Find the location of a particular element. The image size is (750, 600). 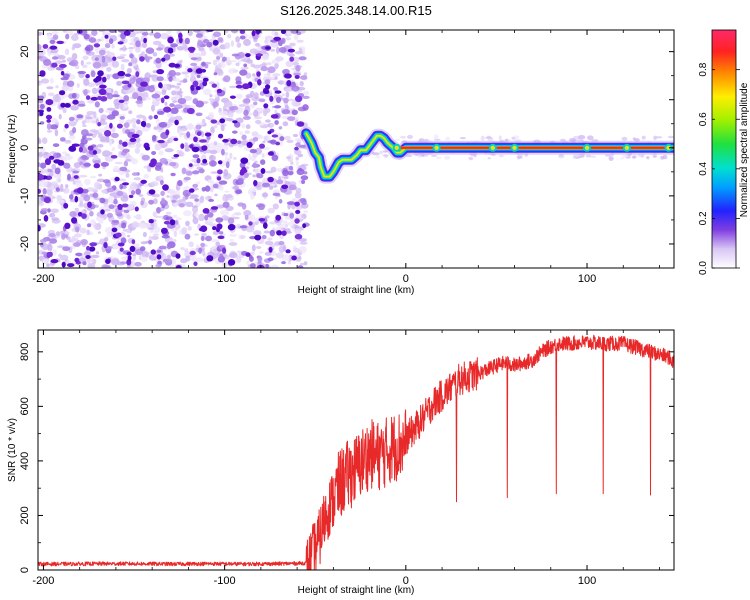

colorbar-frame is located at coordinates (724, 149).